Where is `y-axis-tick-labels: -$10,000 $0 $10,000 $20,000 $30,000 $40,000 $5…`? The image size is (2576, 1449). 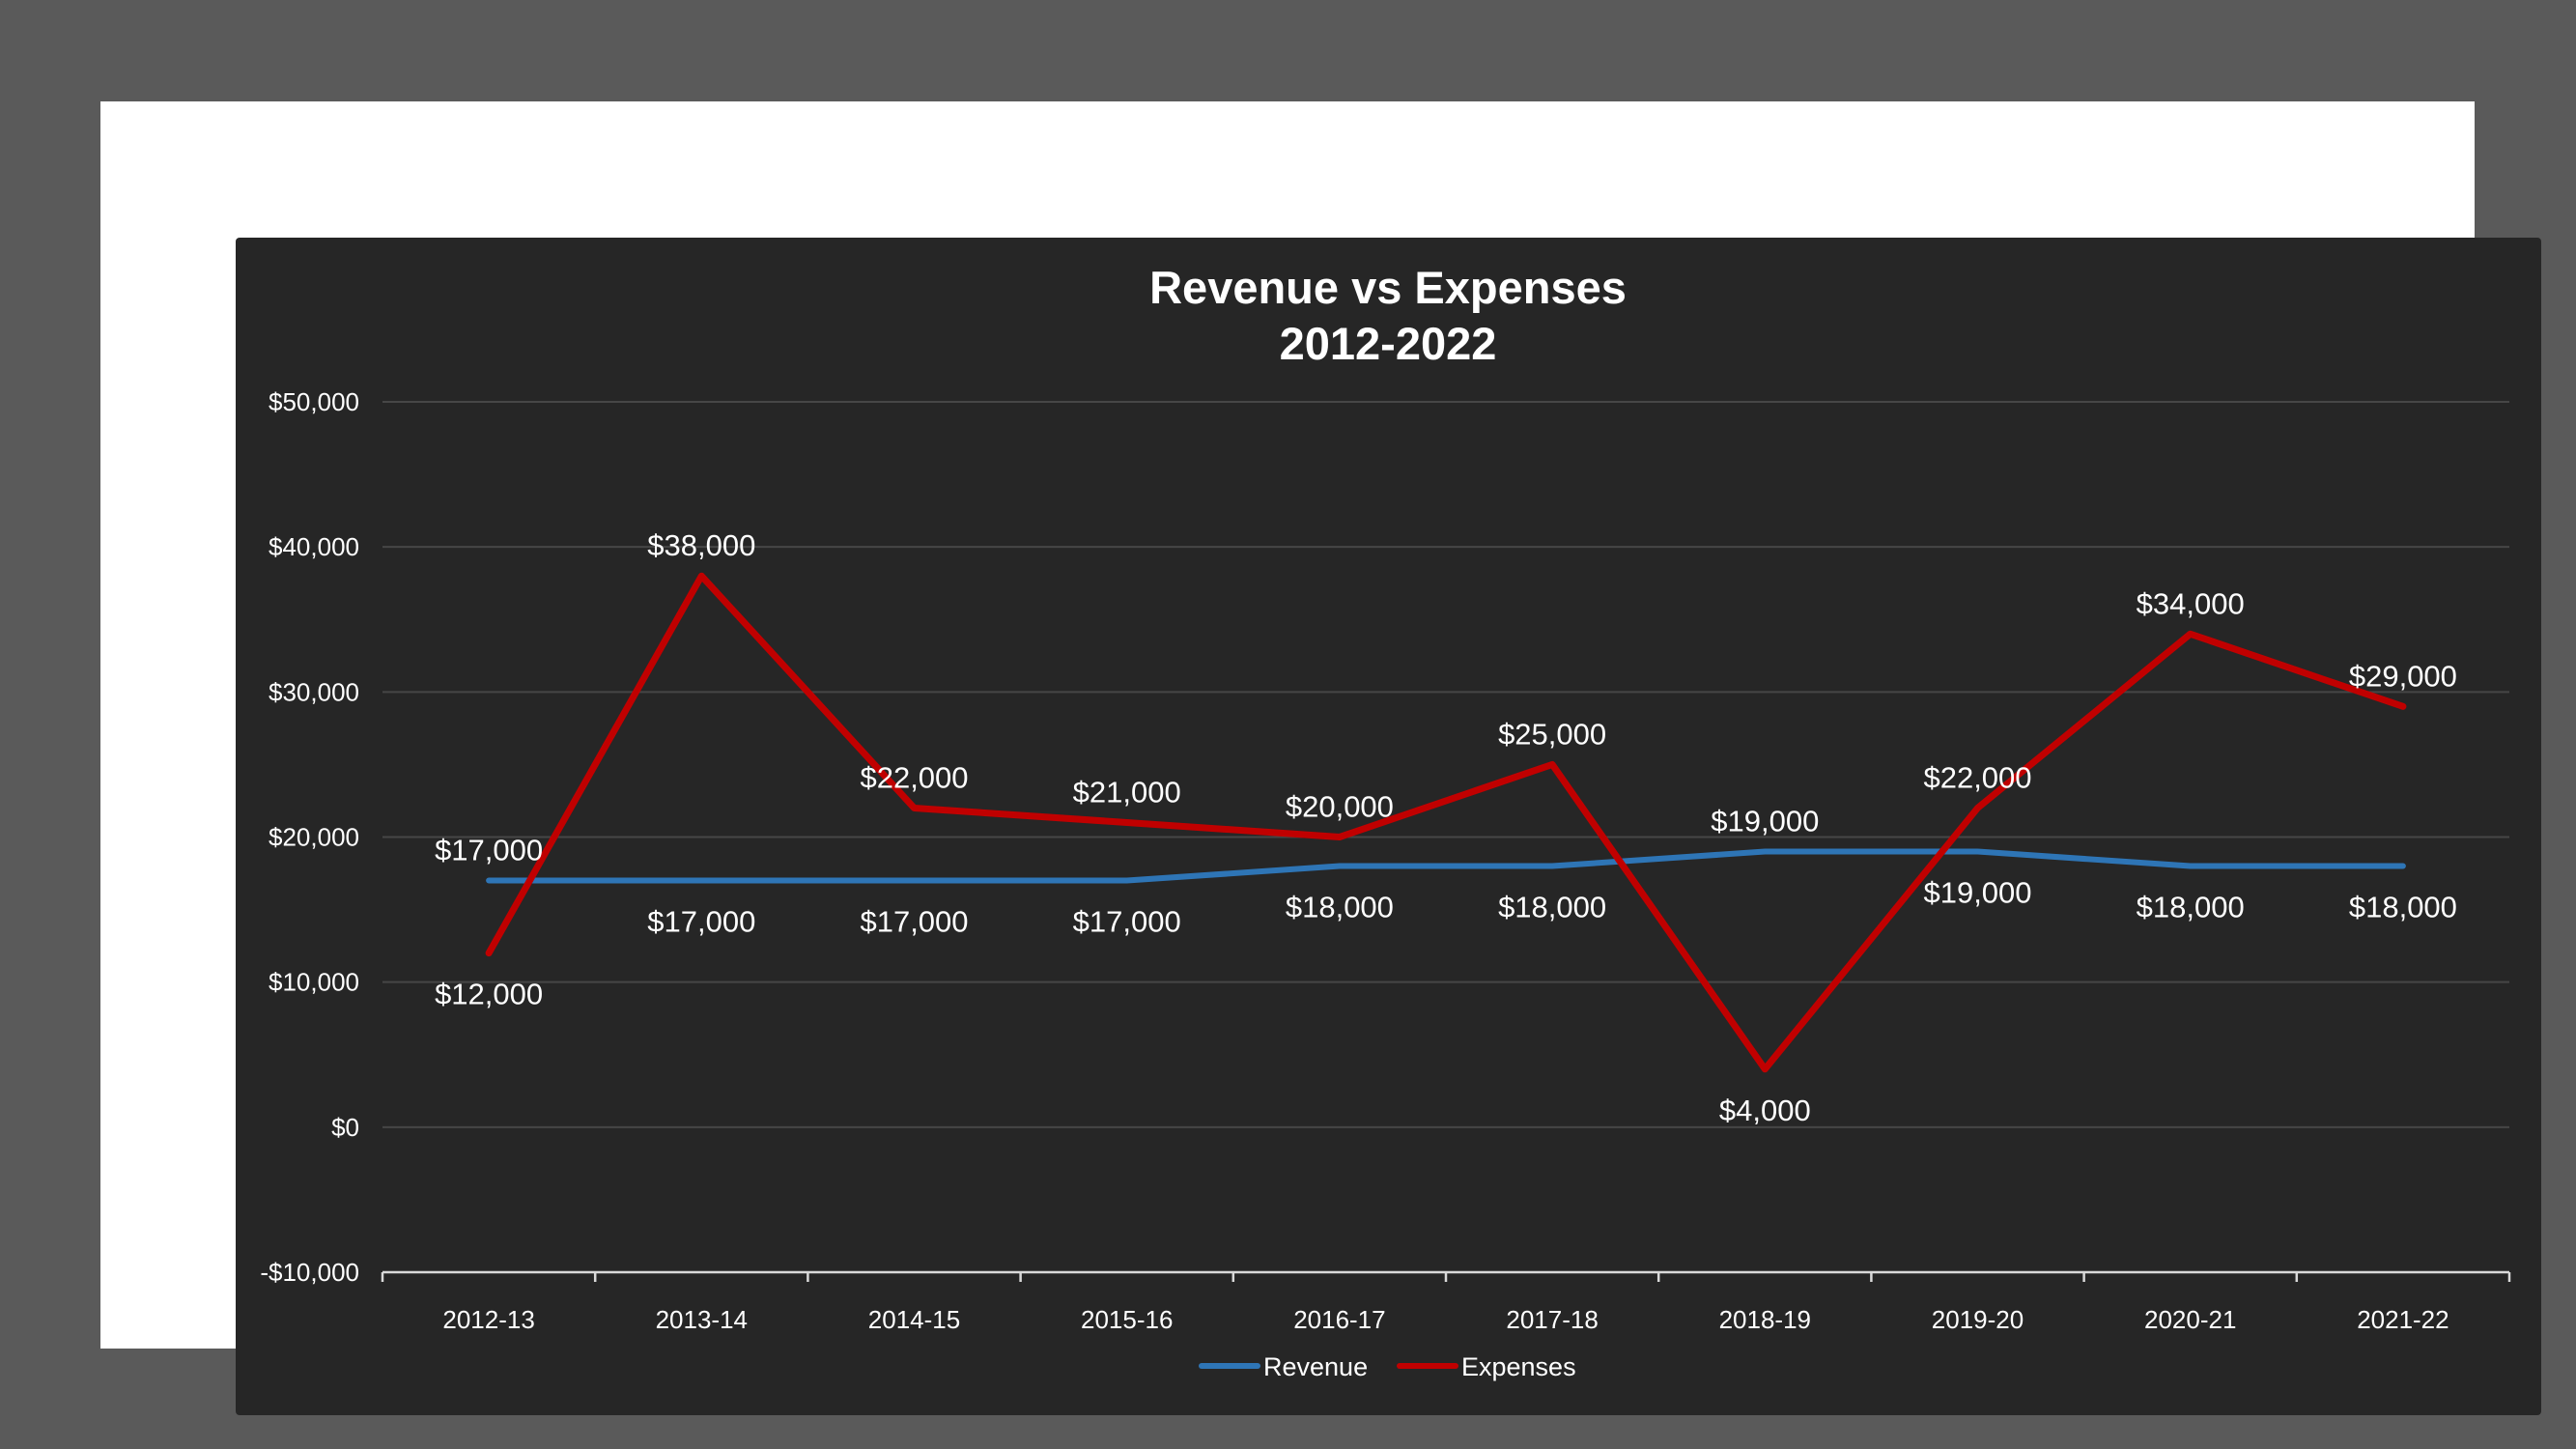 y-axis-tick-labels: -$10,000 $0 $10,000 $20,000 $30,000 $40,000 $5… is located at coordinates (309, 837).